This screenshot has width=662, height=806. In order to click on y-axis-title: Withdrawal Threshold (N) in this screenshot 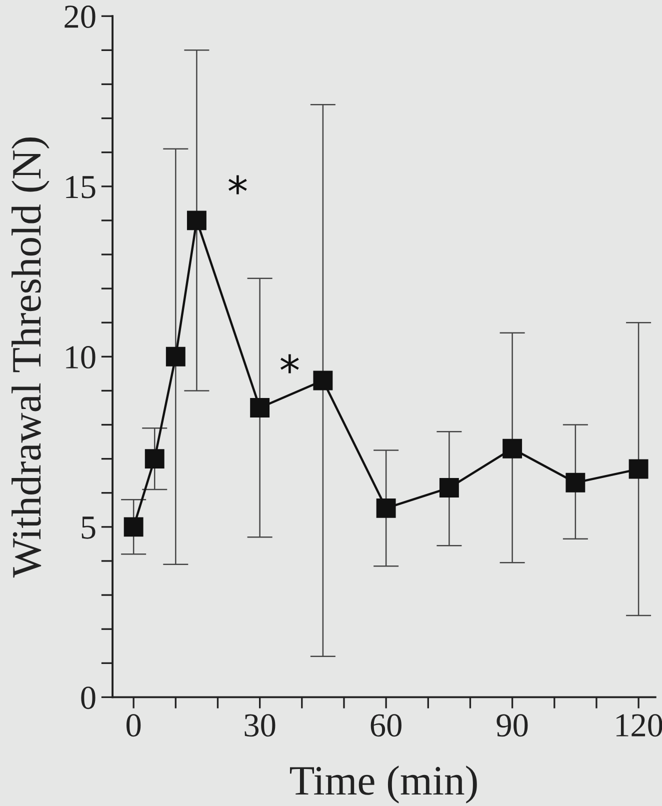, I will do `click(31, 358)`.